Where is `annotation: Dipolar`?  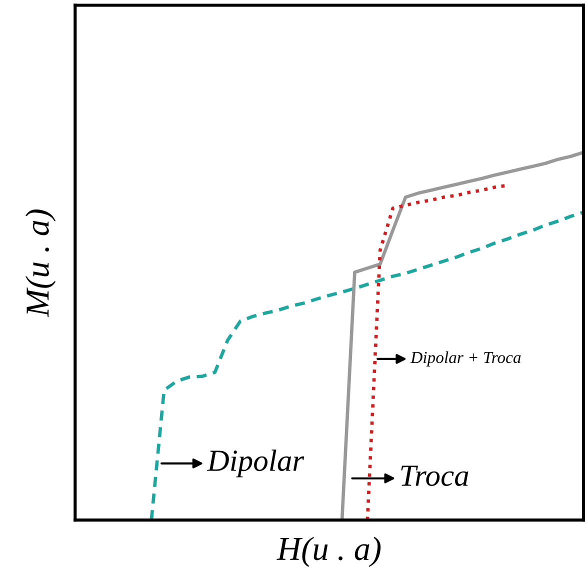 annotation: Dipolar is located at coordinates (255, 464).